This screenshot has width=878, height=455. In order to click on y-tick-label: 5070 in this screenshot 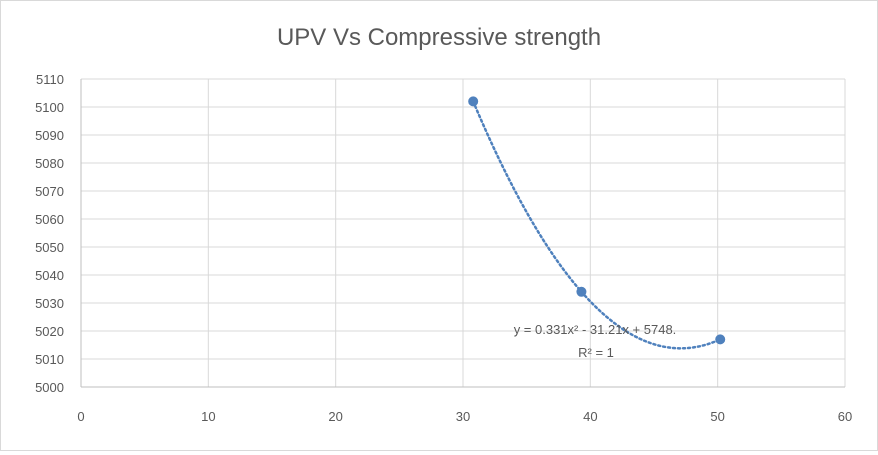, I will do `click(49, 191)`.